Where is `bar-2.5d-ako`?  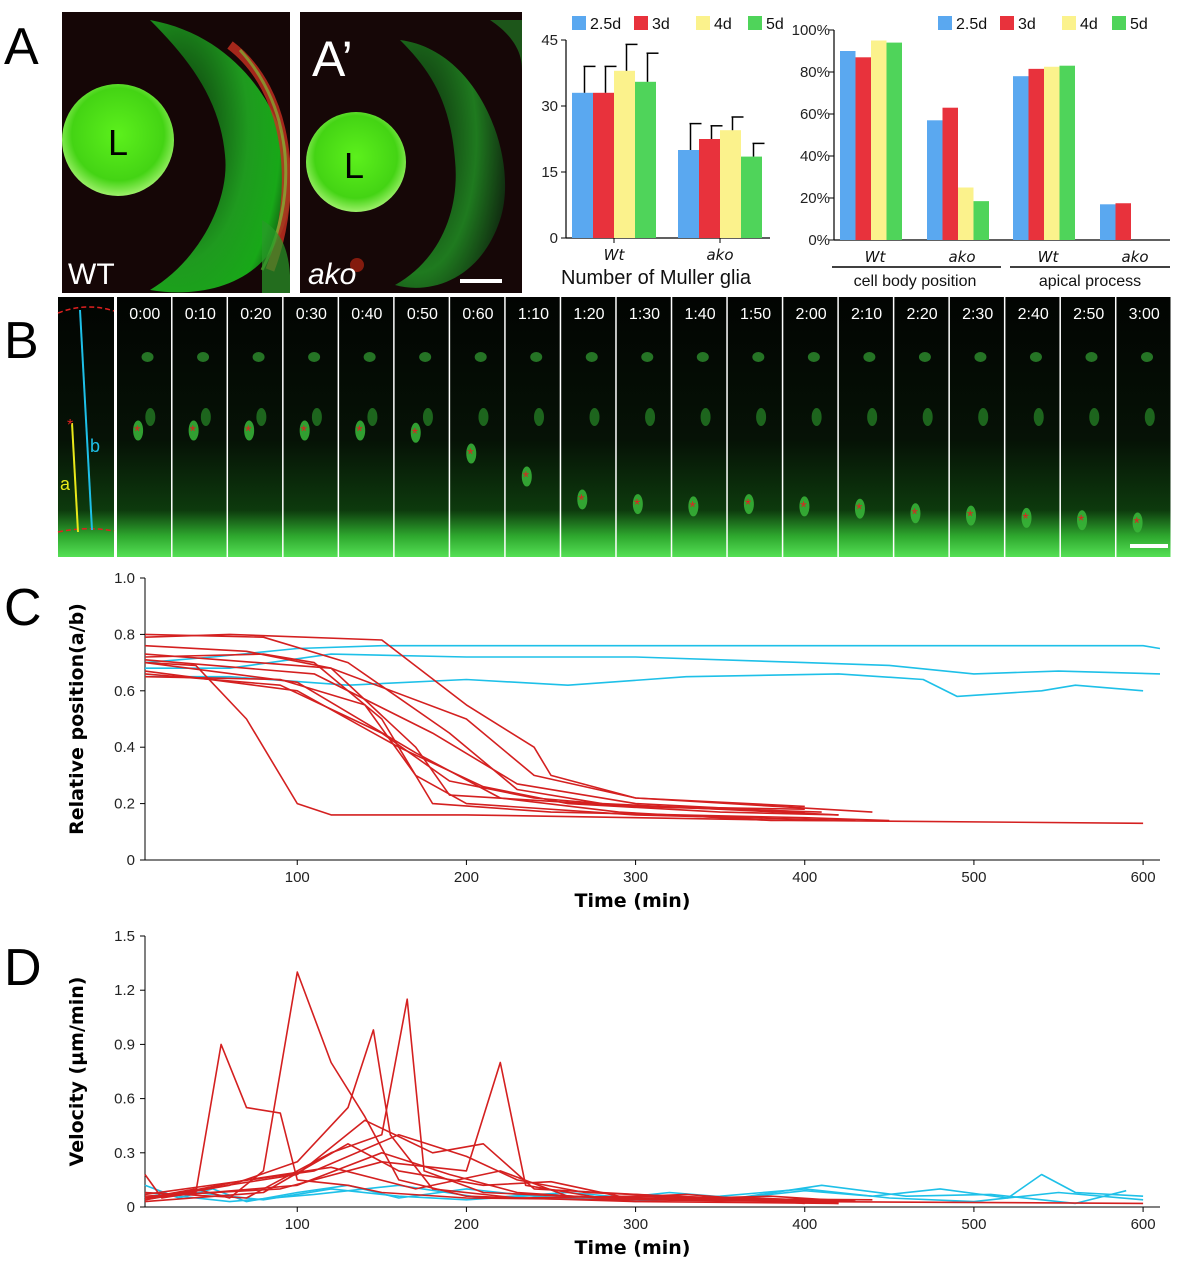 bar-2.5d-ako is located at coordinates (688, 194).